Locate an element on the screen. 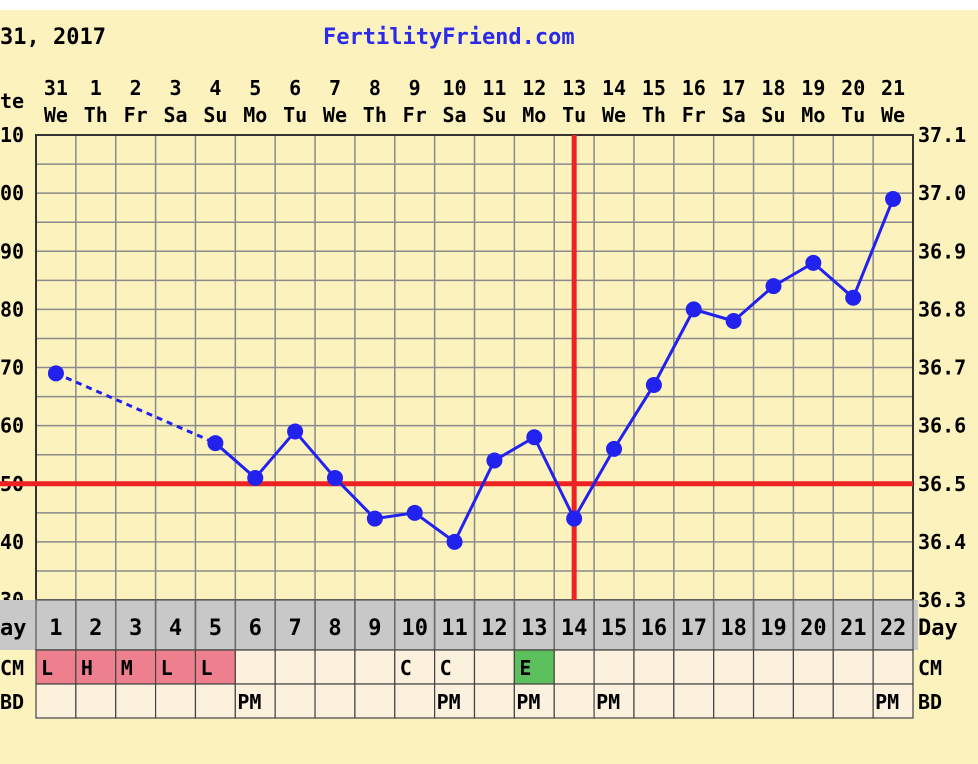 This screenshot has width=978, height=764. cycle-day: 22 is located at coordinates (893, 628).